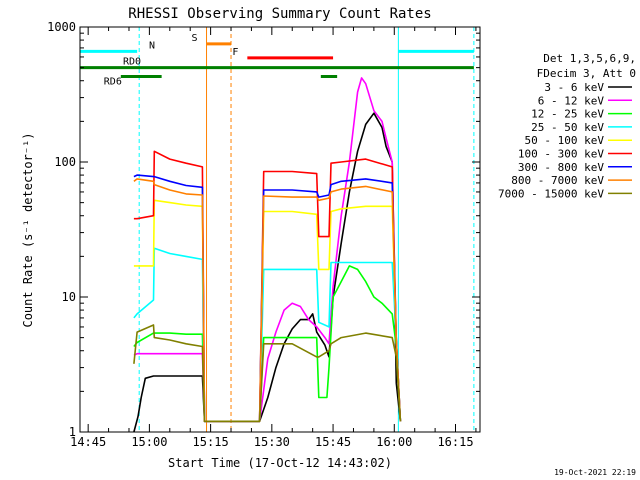 The width and height of the screenshot is (640, 480). I want to click on legend-label-3: 25 - 50 keV, so click(567, 127).